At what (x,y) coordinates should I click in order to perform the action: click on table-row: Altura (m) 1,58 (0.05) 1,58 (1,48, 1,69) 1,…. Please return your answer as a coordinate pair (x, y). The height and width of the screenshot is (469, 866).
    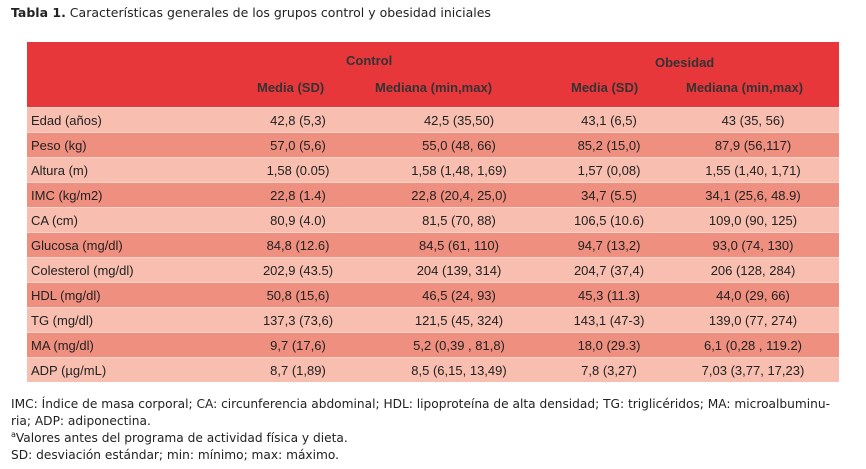
    Looking at the image, I should click on (433, 169).